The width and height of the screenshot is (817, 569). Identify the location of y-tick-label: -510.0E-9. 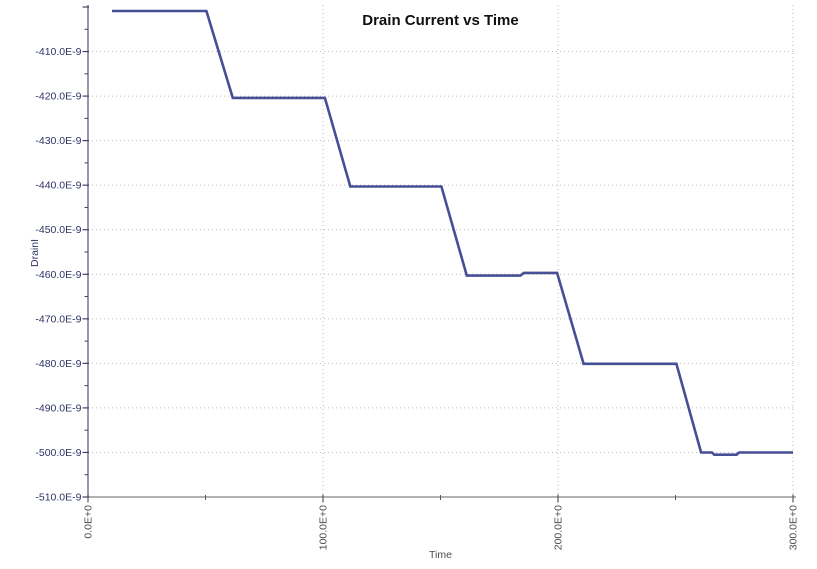
(58, 498).